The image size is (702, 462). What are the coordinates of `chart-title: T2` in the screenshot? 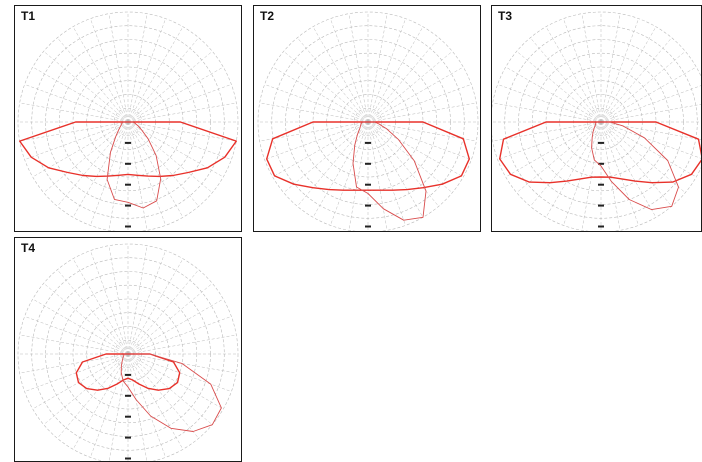 It's located at (267, 16).